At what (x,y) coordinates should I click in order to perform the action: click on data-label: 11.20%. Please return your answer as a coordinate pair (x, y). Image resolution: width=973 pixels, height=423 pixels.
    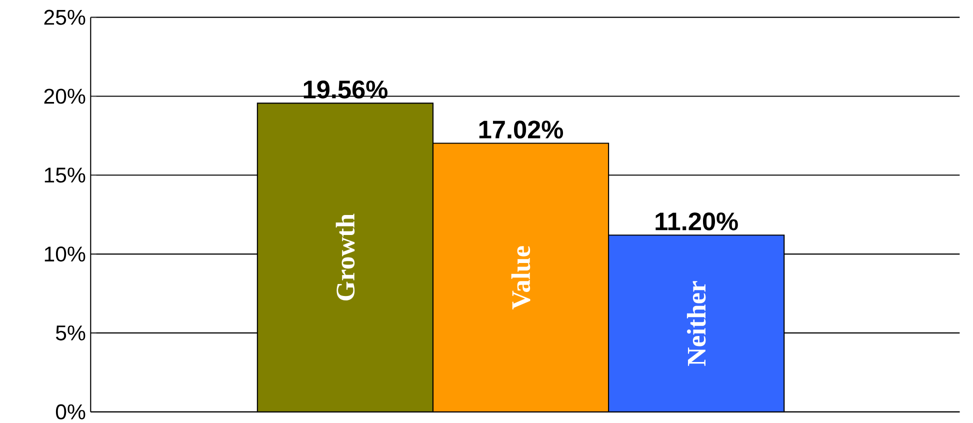
    Looking at the image, I should click on (697, 221).